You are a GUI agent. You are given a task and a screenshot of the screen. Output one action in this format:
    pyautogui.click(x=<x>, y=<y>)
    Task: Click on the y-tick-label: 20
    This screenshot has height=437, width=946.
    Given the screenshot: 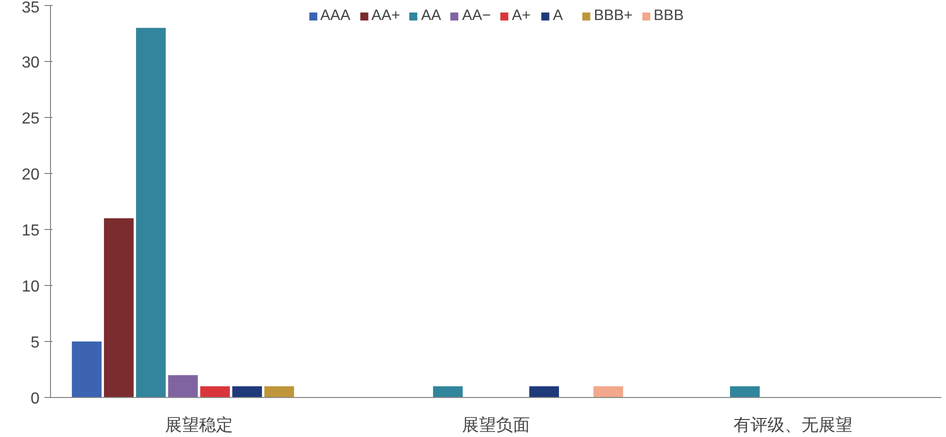 What is the action you would take?
    pyautogui.click(x=31, y=175)
    